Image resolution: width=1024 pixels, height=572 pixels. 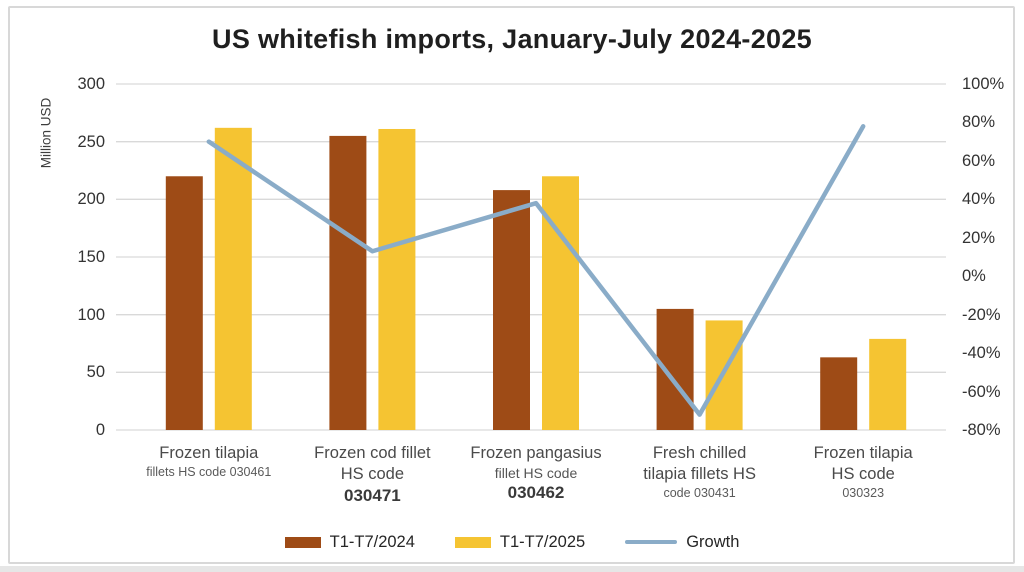 I want to click on right-tick-100pct: 100%, so click(x=983, y=84).